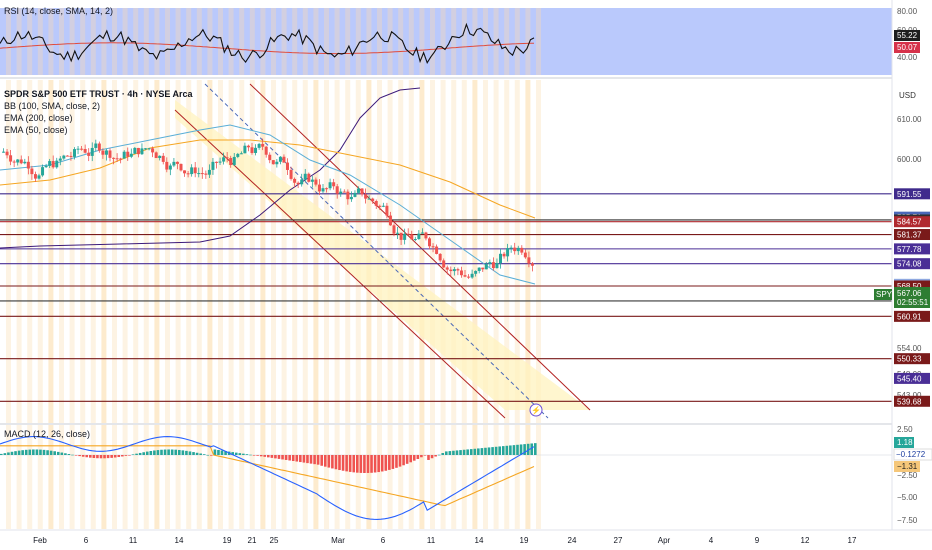 This screenshot has height=550, width=932. Describe the element at coordinates (466, 539) in the screenshot. I see `time-axis: Feb 6 11 14 19 21 25 Mar 6 11 14 19 24 27 Apr 4 9 12 17` at that location.